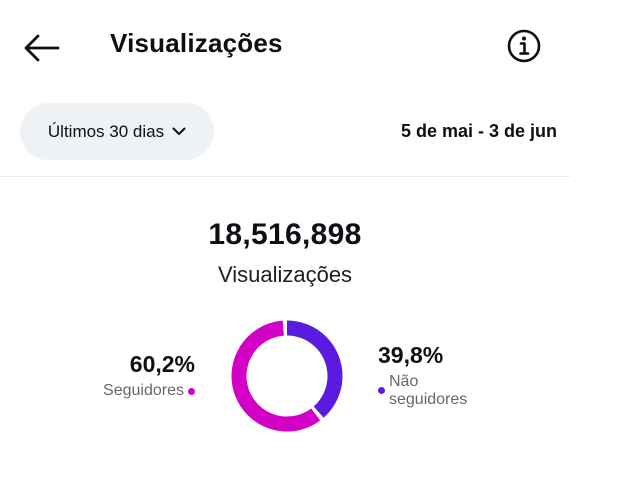  What do you see at coordinates (162, 364) in the screenshot?
I see `followers-percent: 60,2%` at bounding box center [162, 364].